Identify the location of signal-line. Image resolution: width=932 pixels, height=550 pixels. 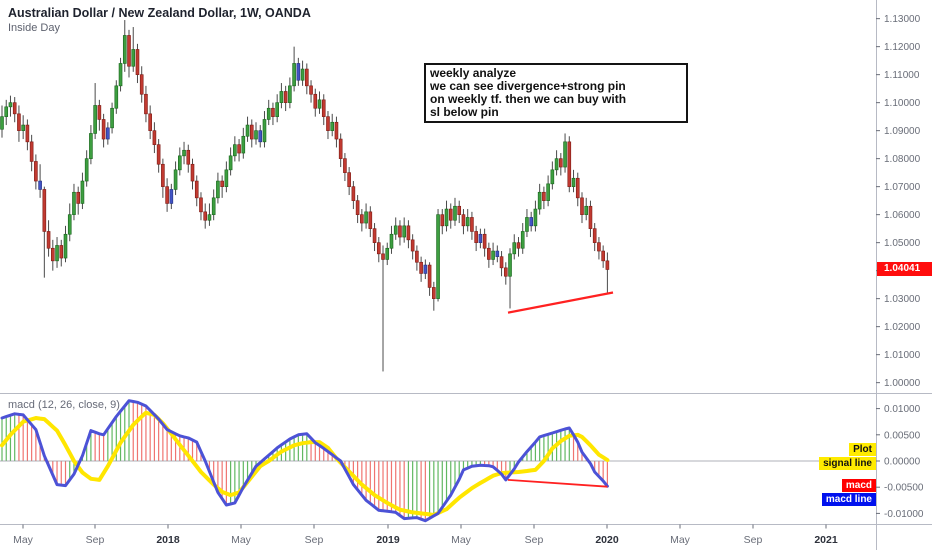
(305, 463).